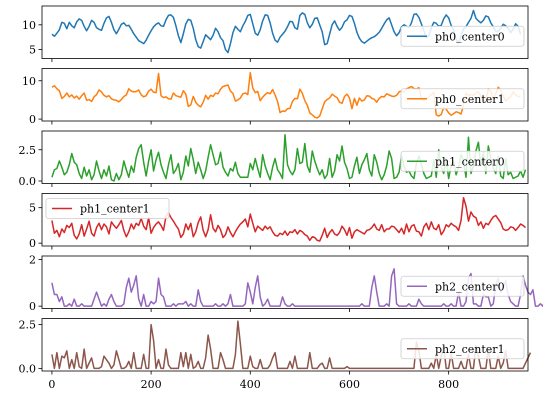 The height and width of the screenshot is (411, 543). I want to click on series-line-ph0_center0, so click(286, 31).